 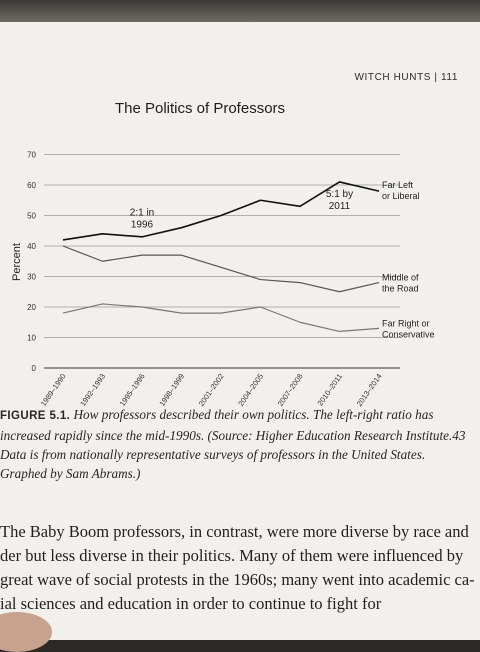 What do you see at coordinates (290, 390) in the screenshot?
I see `x-tick-label: 2007–2008` at bounding box center [290, 390].